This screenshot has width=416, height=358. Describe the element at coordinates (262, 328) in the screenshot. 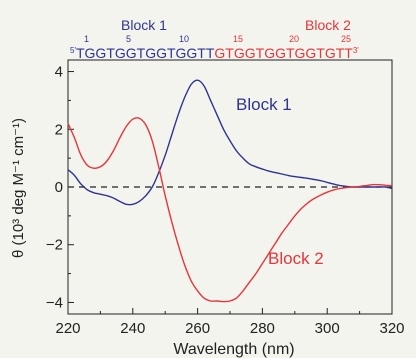

I see `x-tick-label: 280` at that location.